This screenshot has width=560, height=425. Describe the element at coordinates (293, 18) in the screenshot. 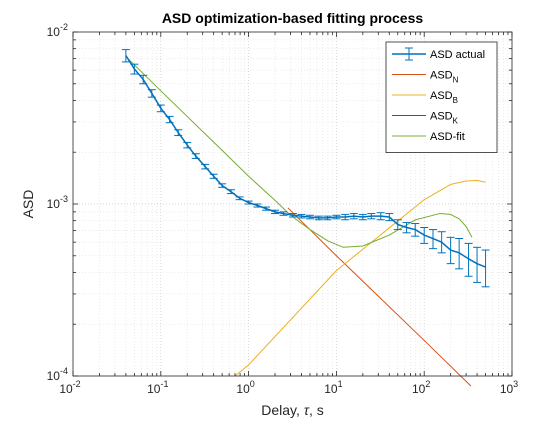

I see `chart-title: ASD optimization-based fitting process` at that location.